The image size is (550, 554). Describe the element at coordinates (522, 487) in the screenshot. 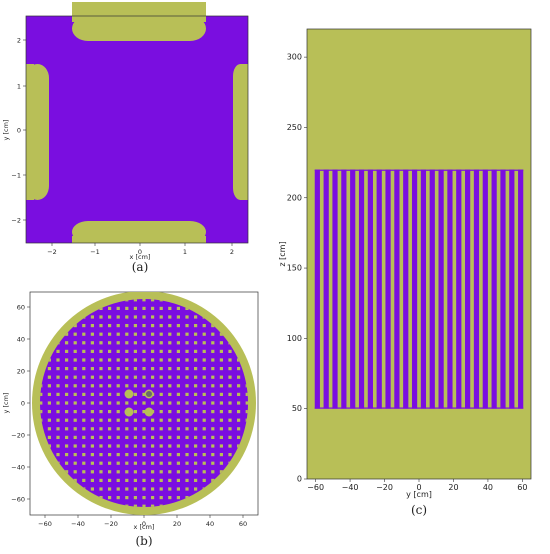

I see `panel-c-x-tick-label: 60` at that location.